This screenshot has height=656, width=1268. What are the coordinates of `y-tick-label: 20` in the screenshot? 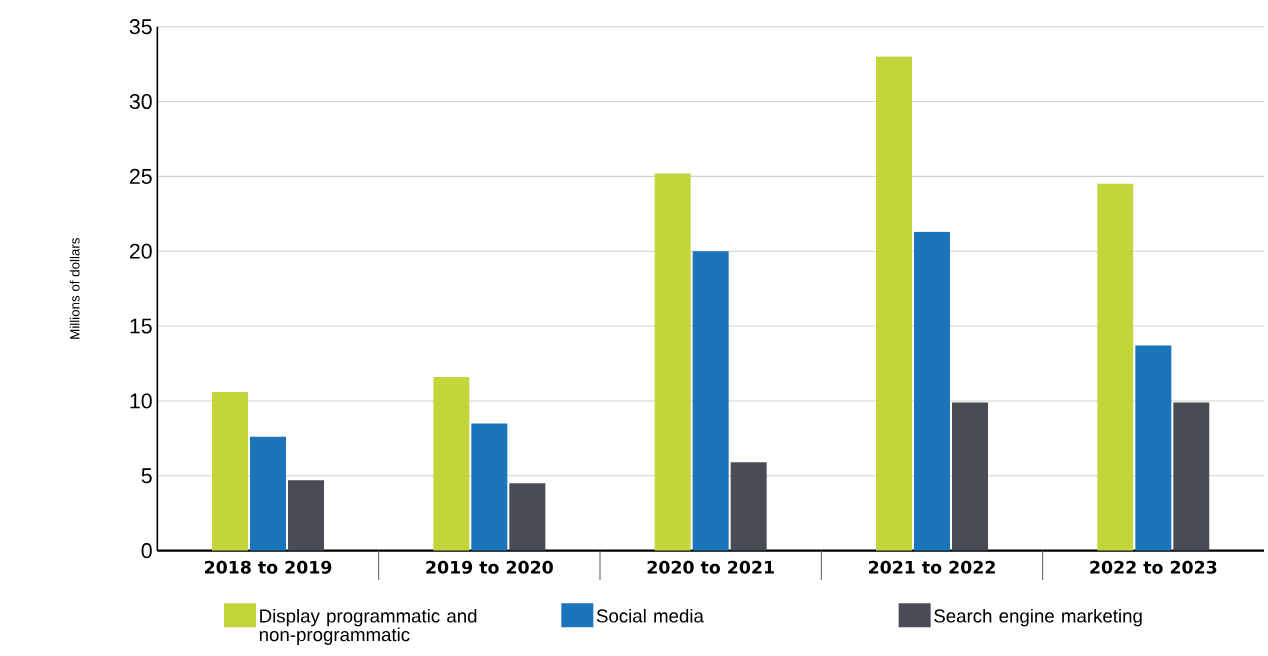 It's located at (140, 251).